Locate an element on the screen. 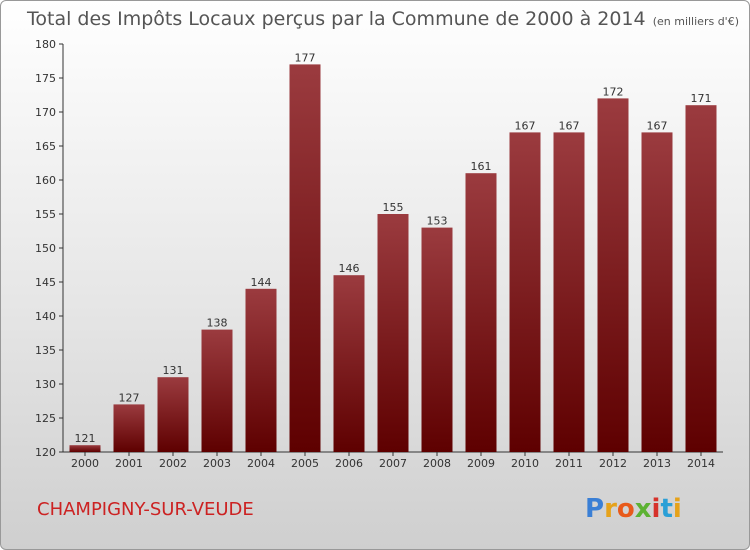  value-label: 146 is located at coordinates (349, 268).